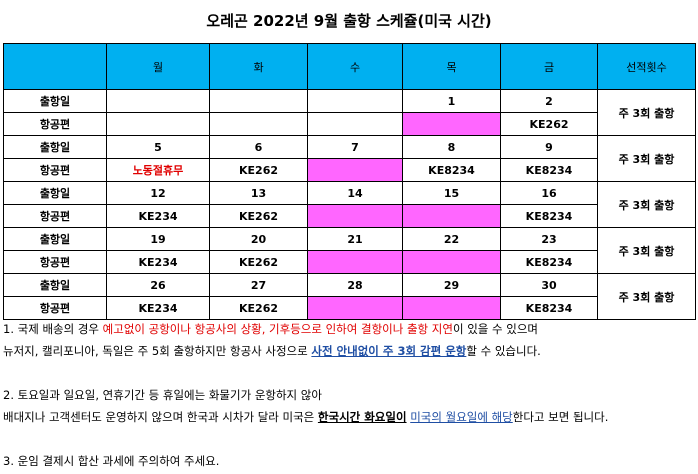  Describe the element at coordinates (451, 193) in the screenshot. I see `date-cell: 15` at that location.